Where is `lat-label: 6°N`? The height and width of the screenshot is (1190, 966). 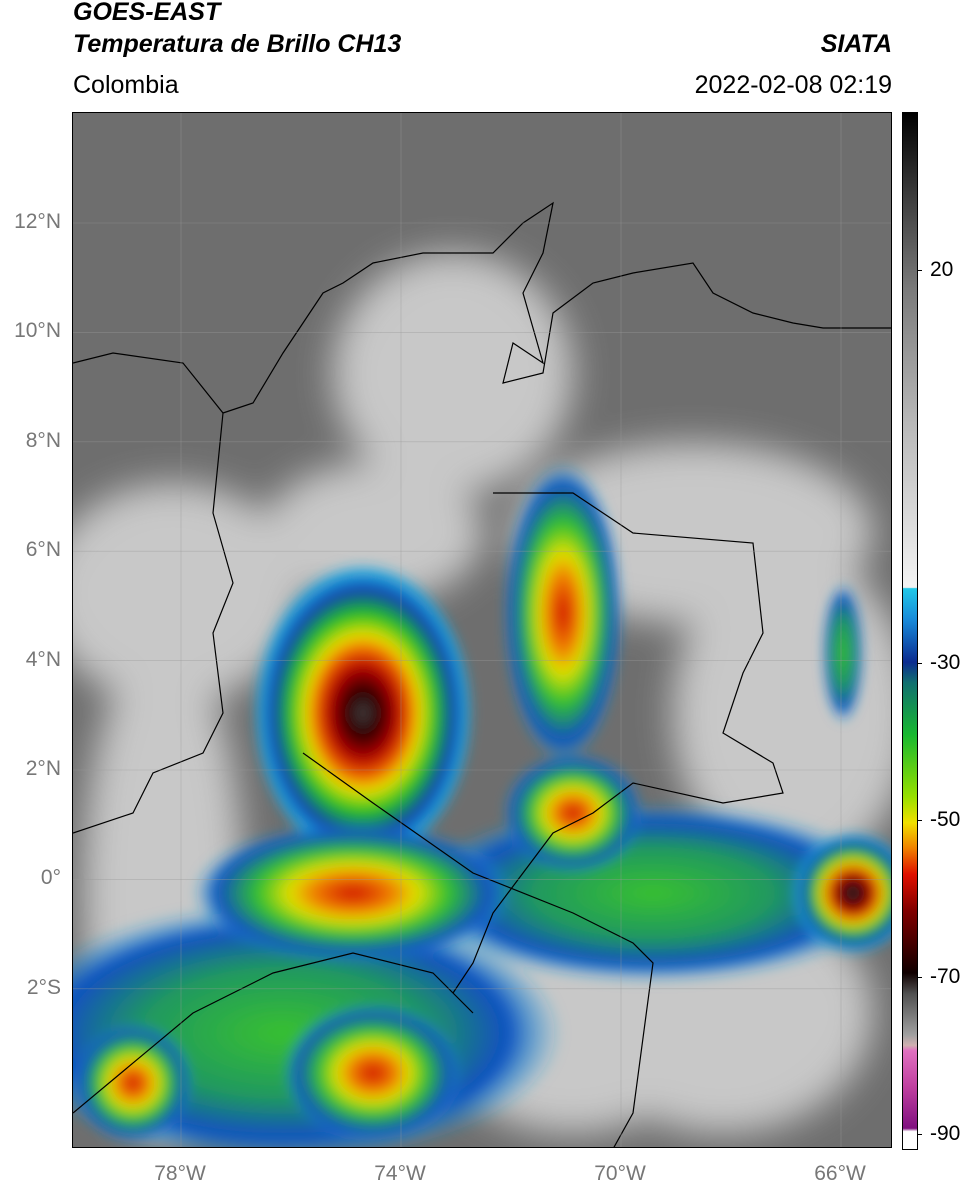 lat-label: 6°N is located at coordinates (43, 550).